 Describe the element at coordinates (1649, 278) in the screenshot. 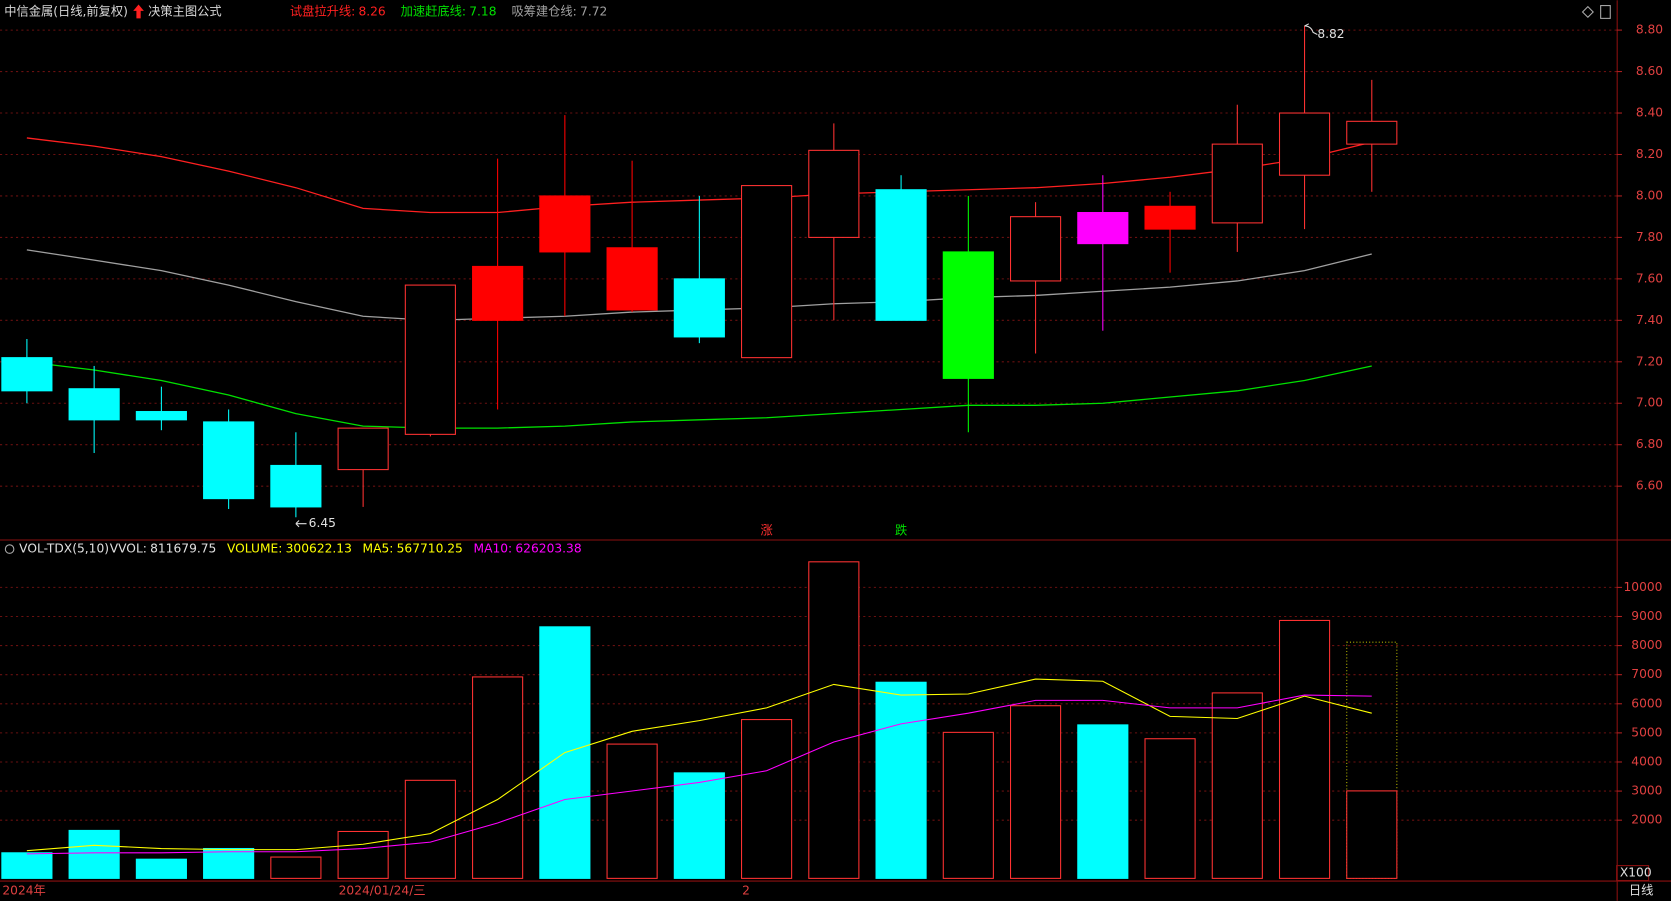

I see `y-tick-label: 7.60` at that location.